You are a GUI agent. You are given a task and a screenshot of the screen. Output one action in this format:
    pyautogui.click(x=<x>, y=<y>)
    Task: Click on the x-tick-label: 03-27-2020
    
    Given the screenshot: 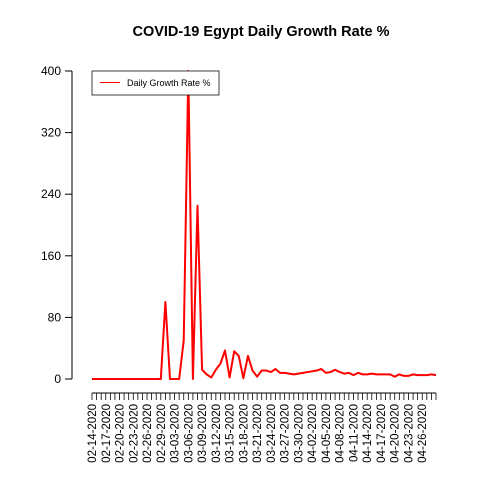 What is the action you would take?
    pyautogui.click(x=286, y=433)
    